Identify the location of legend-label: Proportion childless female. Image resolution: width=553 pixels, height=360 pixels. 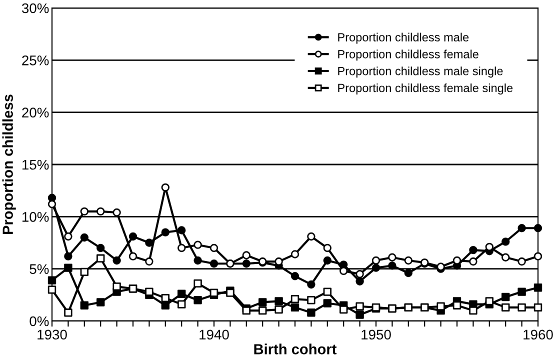
(408, 55).